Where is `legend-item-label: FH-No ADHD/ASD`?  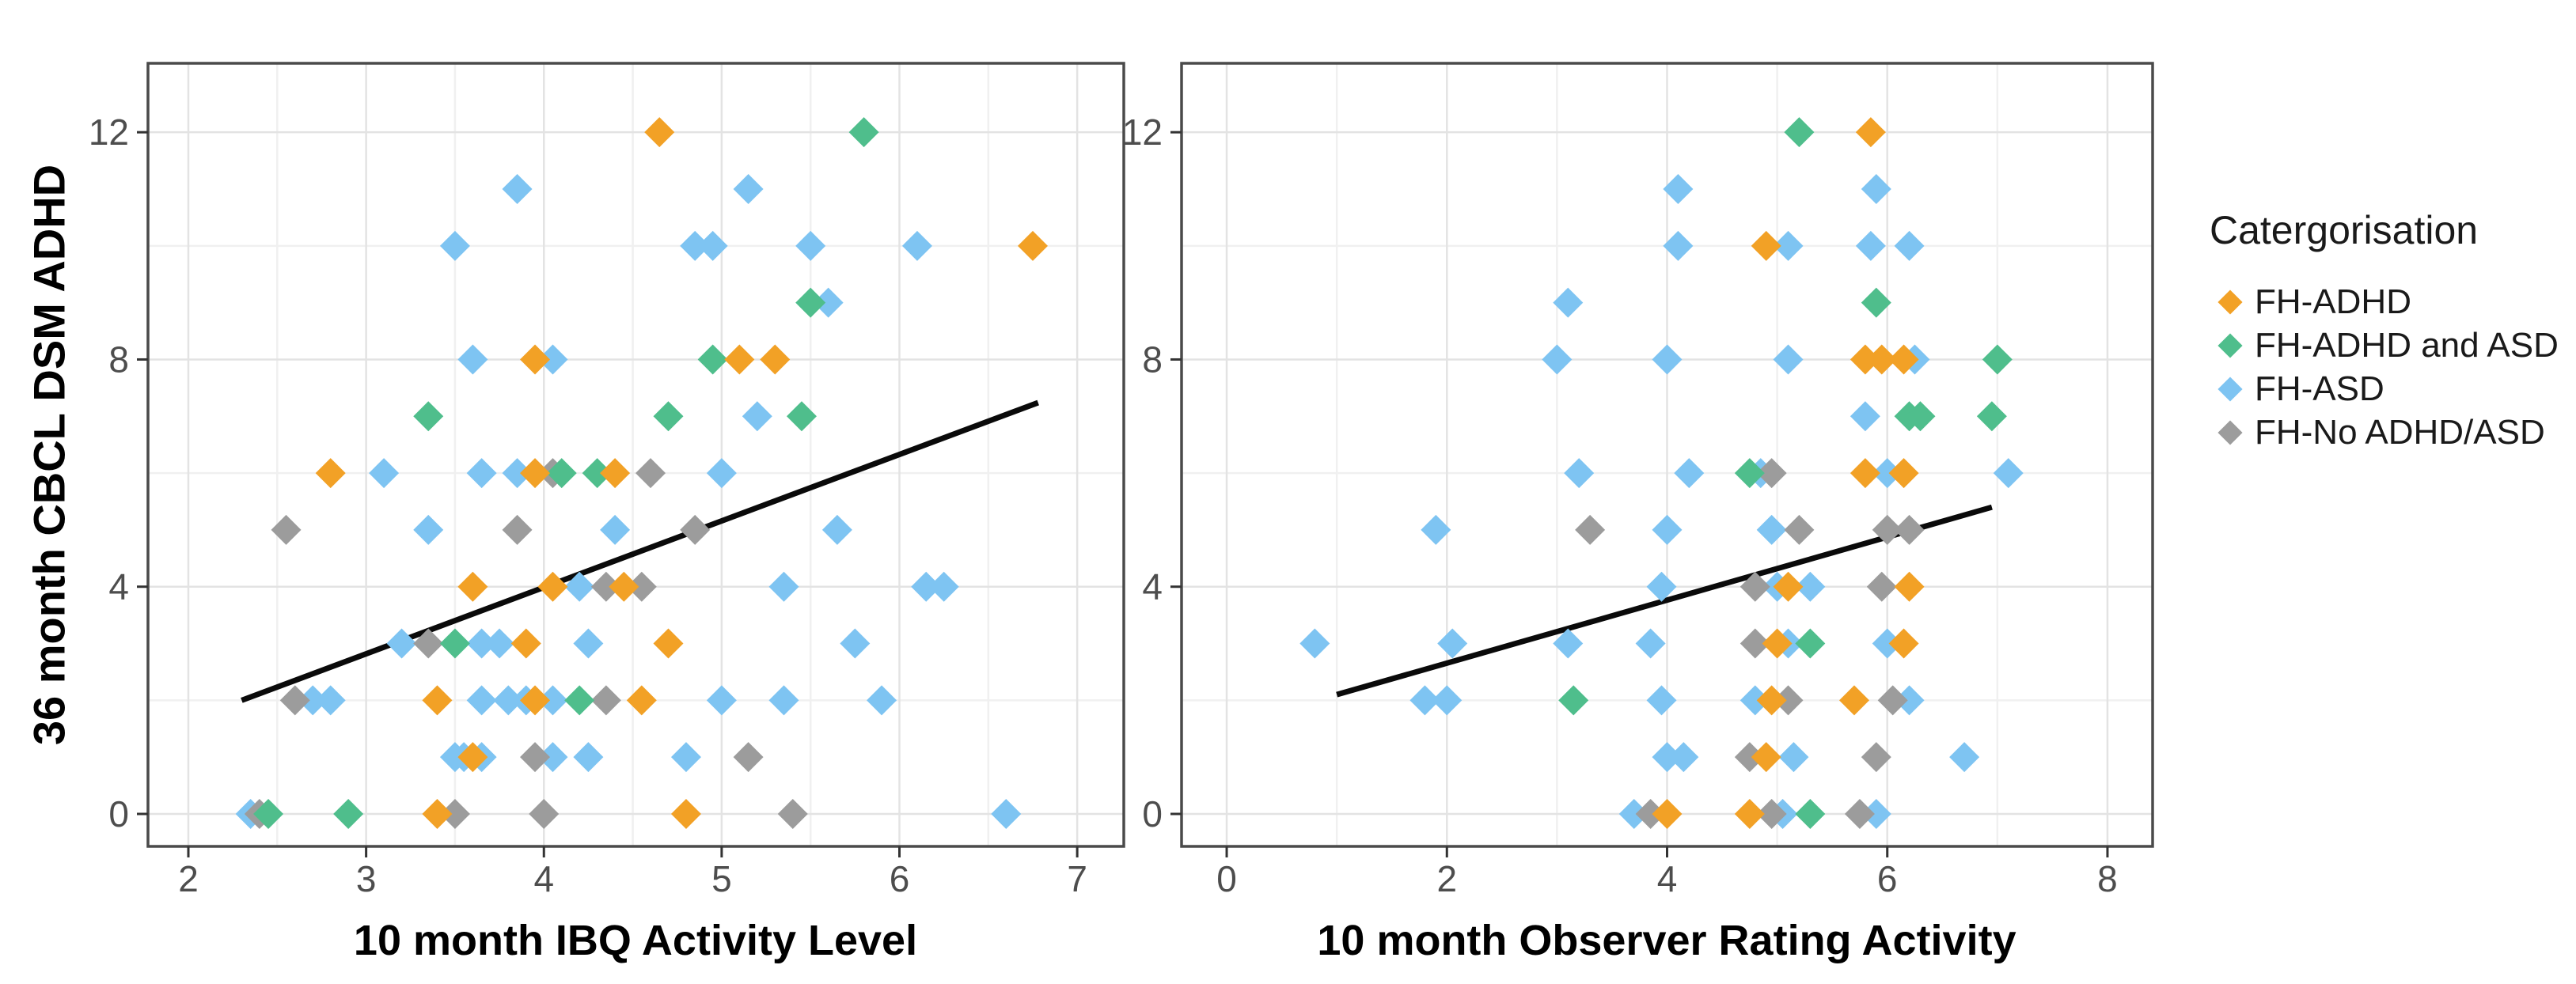 legend-item-label: FH-No ADHD/ASD is located at coordinates (2400, 432).